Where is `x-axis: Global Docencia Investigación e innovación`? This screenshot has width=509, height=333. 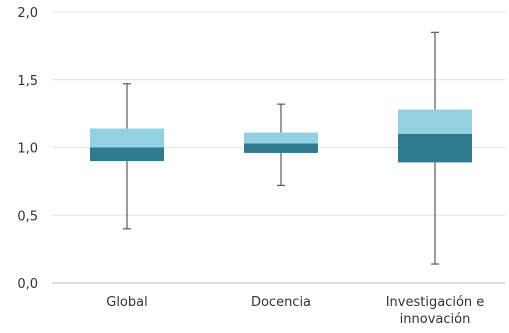
x-axis: Global Docencia Investigación e innovación is located at coordinates (278, 304).